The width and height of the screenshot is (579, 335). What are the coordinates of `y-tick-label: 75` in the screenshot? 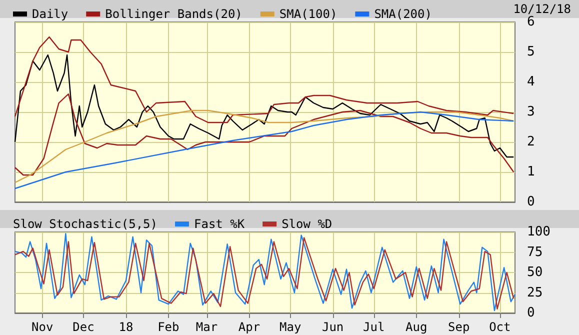 It's located at (535, 252).